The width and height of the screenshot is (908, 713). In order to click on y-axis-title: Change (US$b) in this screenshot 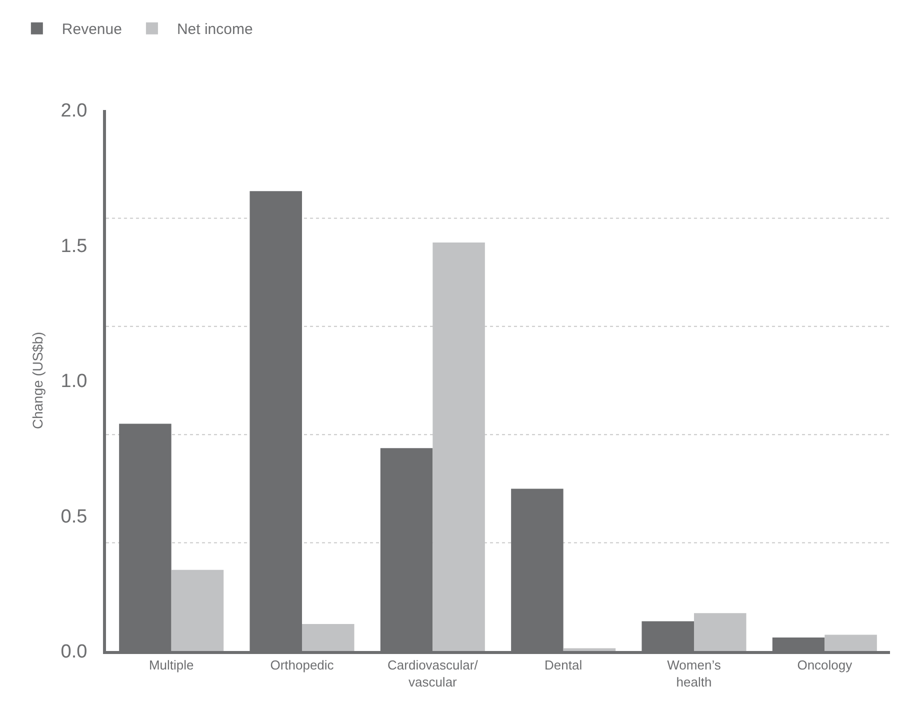, I will do `click(37, 381)`.